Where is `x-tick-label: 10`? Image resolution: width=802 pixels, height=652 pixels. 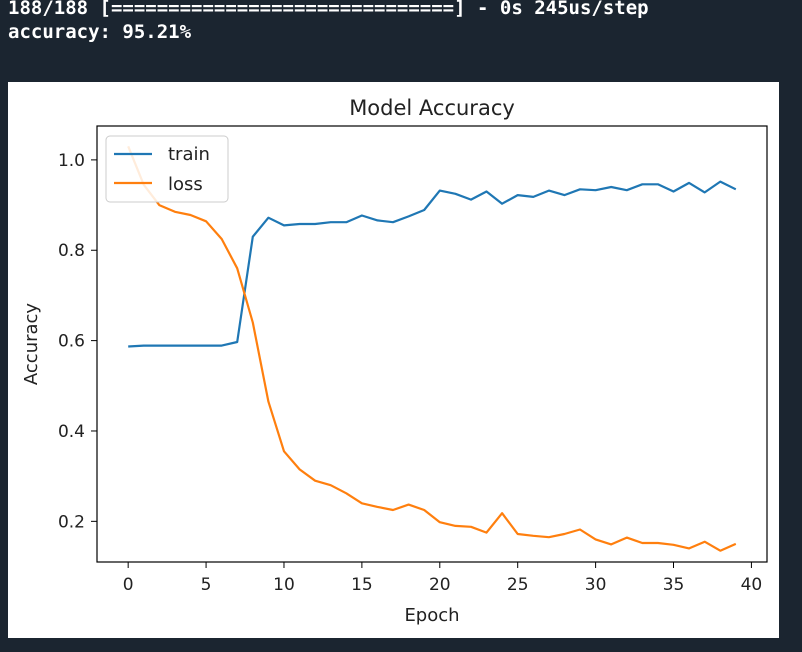 x-tick-label: 10 is located at coordinates (284, 585).